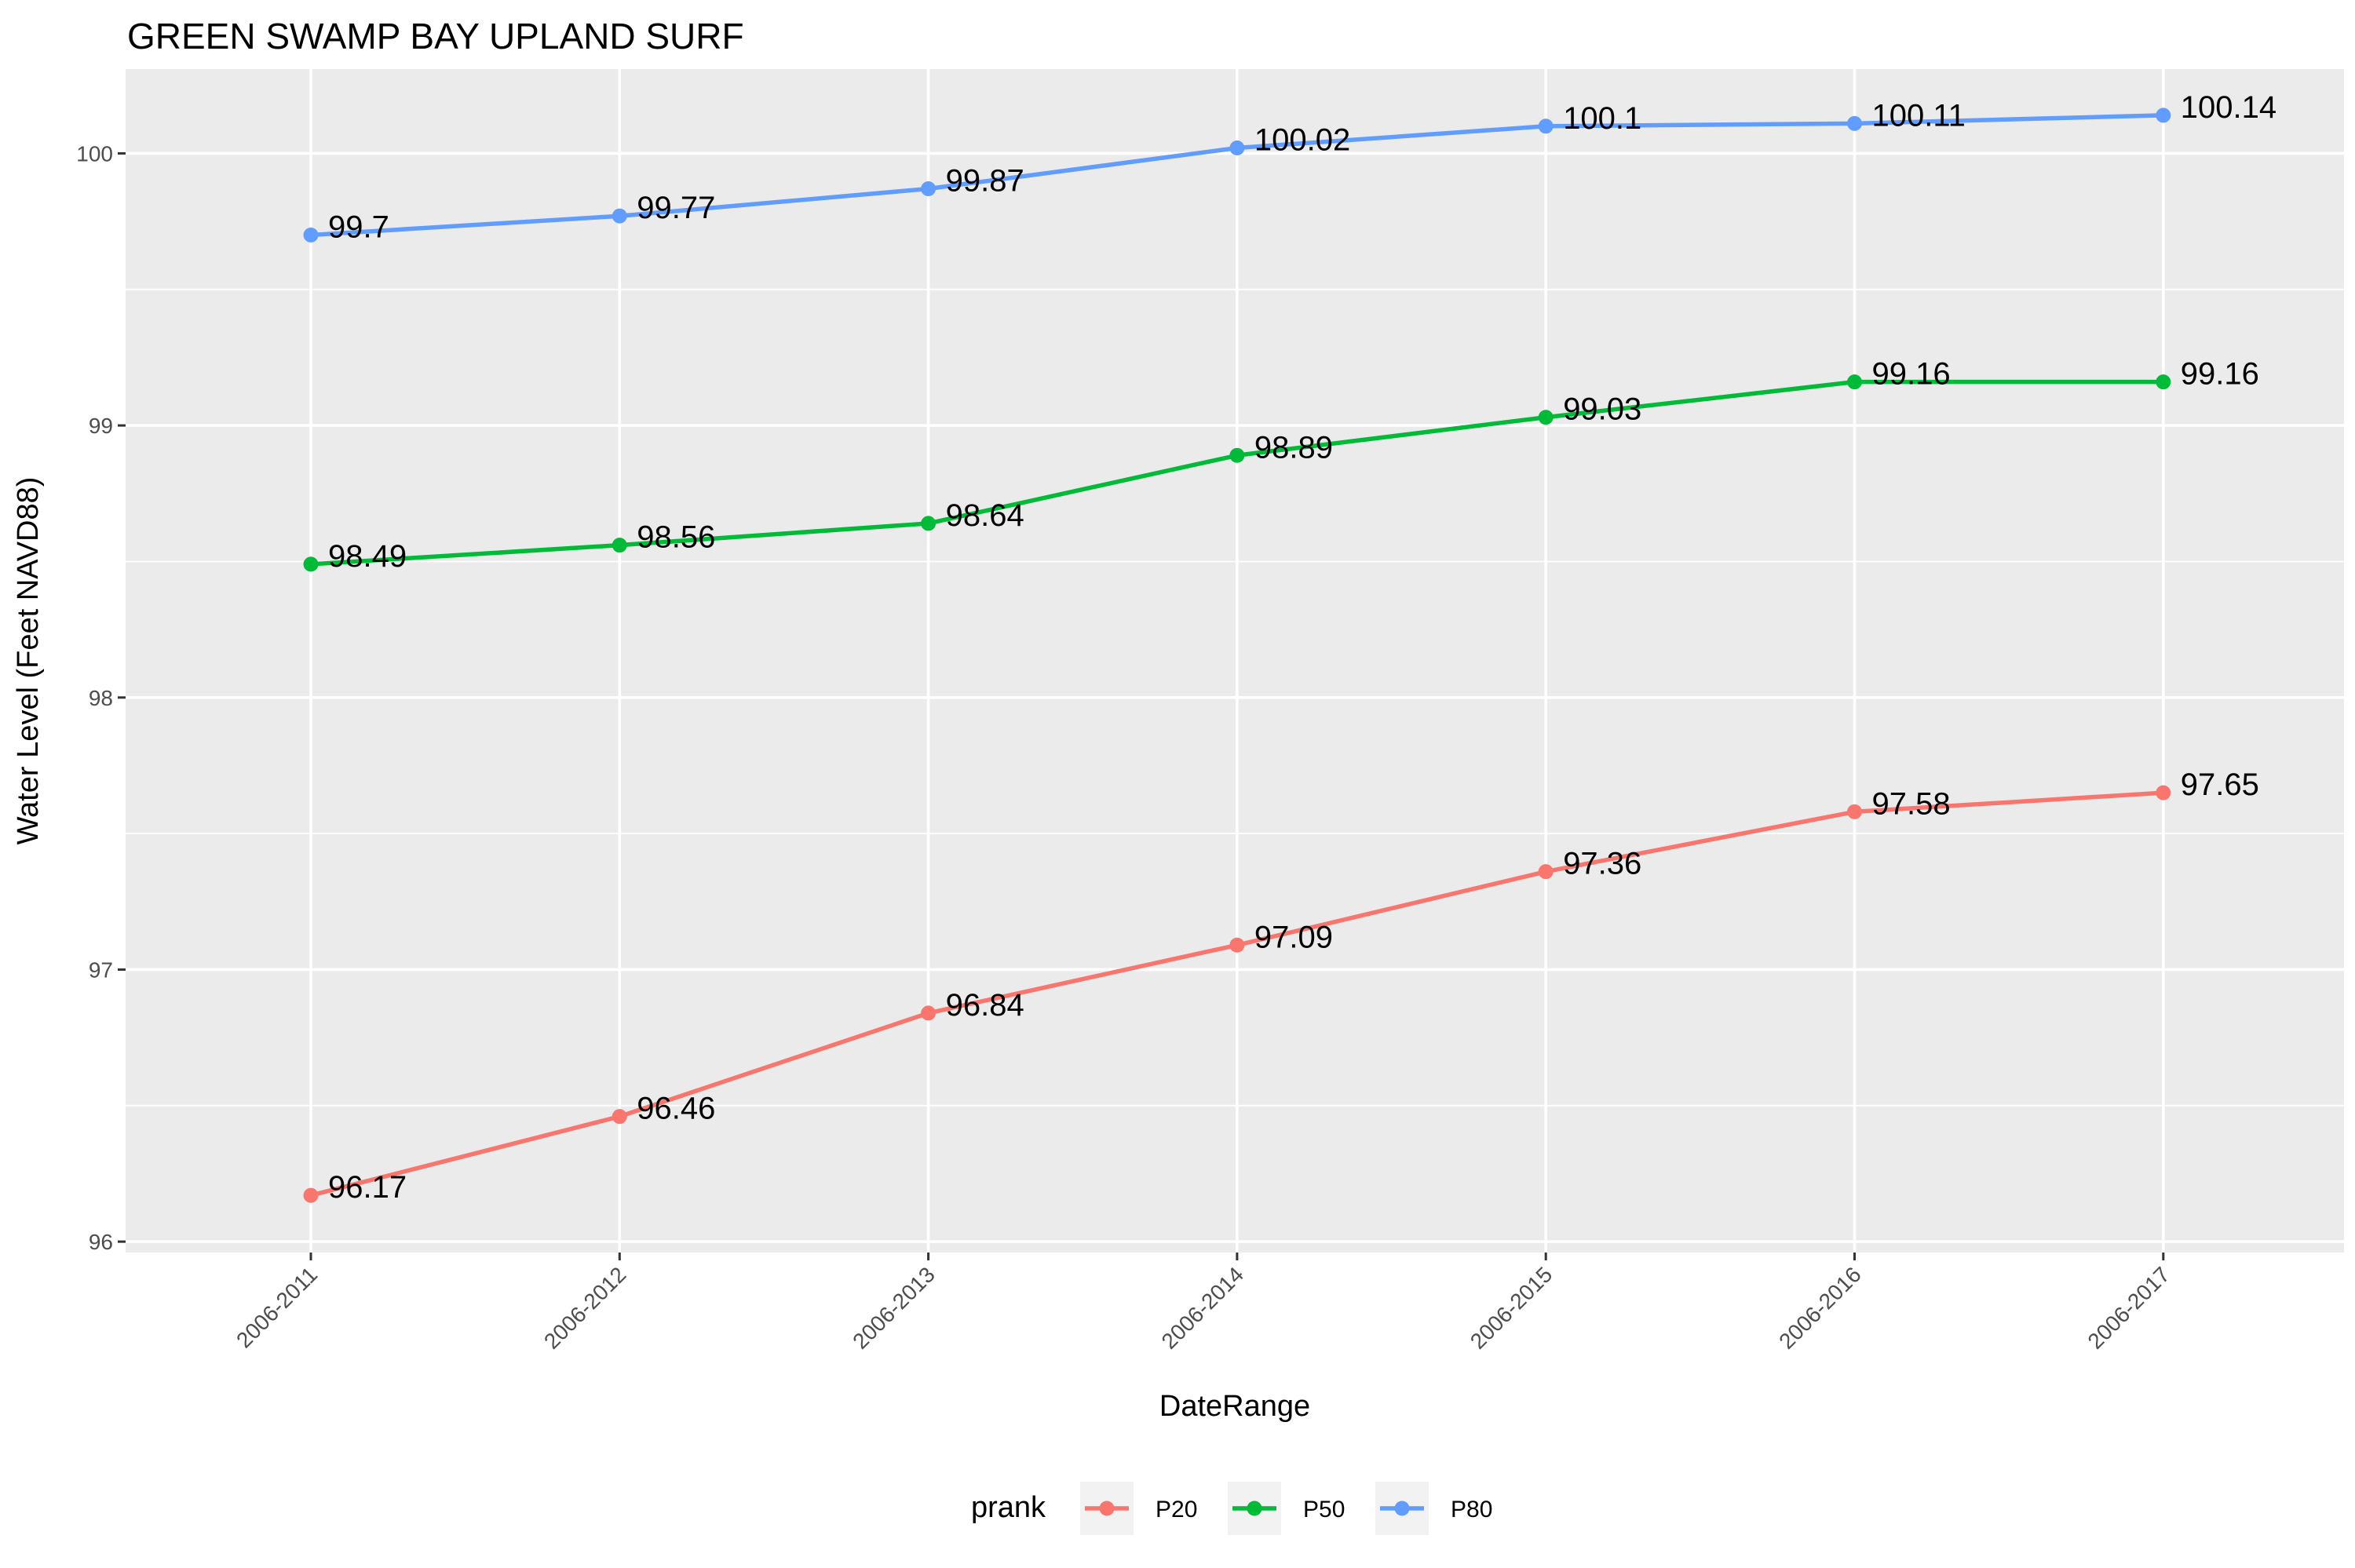 The width and height of the screenshot is (2355, 1568). What do you see at coordinates (436, 36) in the screenshot?
I see `chart-title: GREEN SWAMP BAY UPLAND SURF` at bounding box center [436, 36].